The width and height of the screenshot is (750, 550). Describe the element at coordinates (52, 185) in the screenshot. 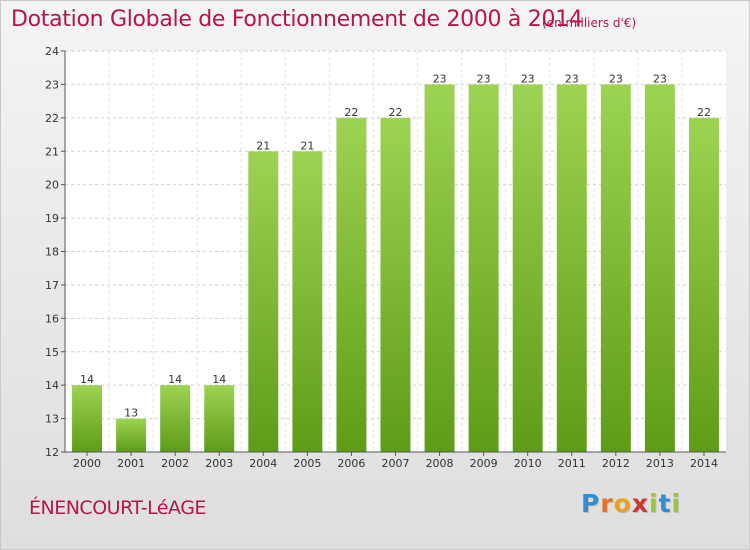

I see `y-tick-label: 20` at that location.